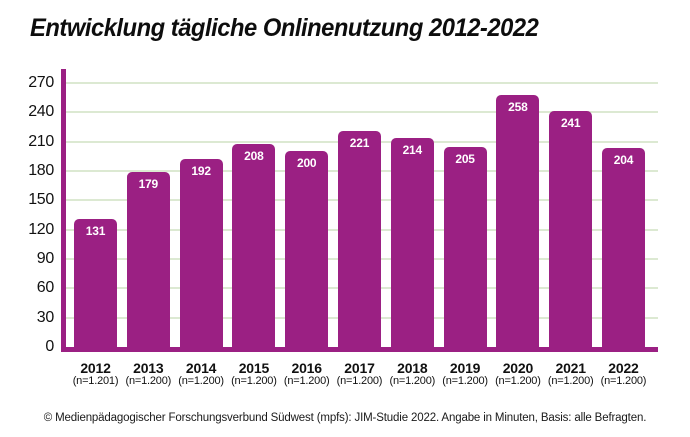 The height and width of the screenshot is (437, 690). I want to click on y-tick-label: 0, so click(49, 346).